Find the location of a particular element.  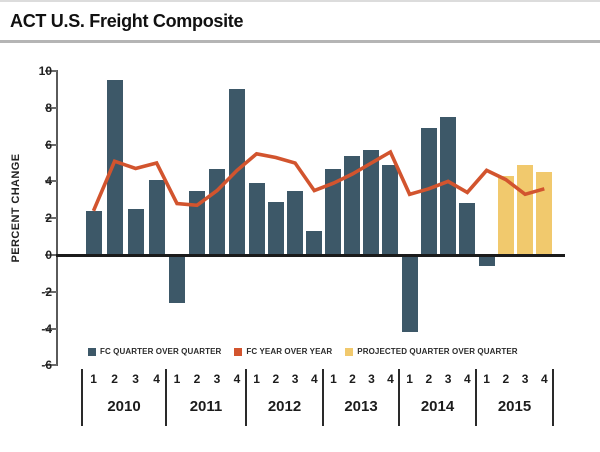

y-tick-label: 4 is located at coordinates (48, 181).